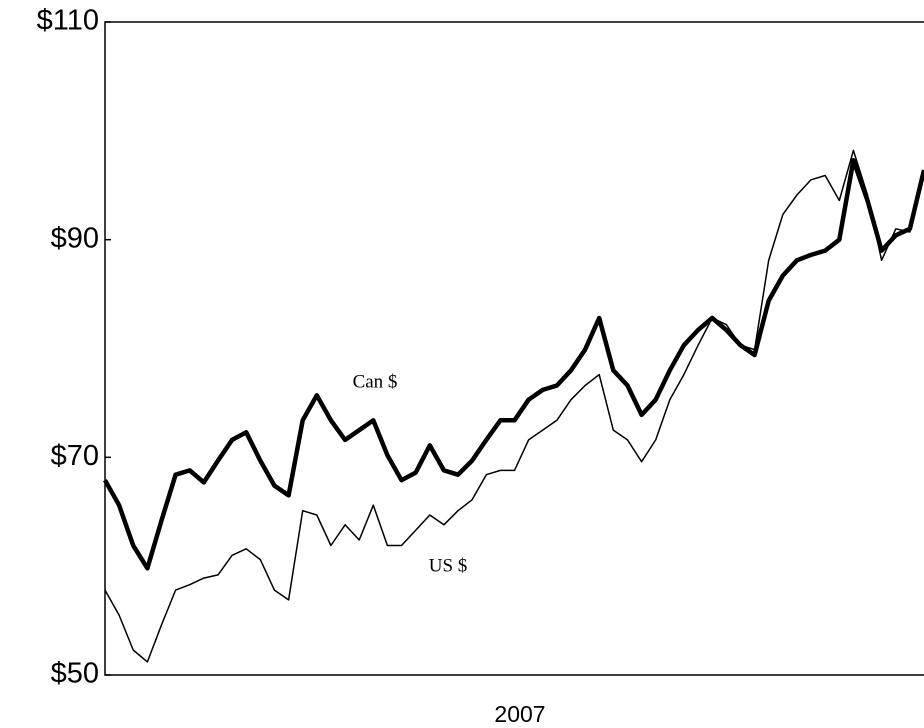 This screenshot has height=728, width=924. Describe the element at coordinates (448, 565) in the screenshot. I see `series-annotation: US $` at that location.